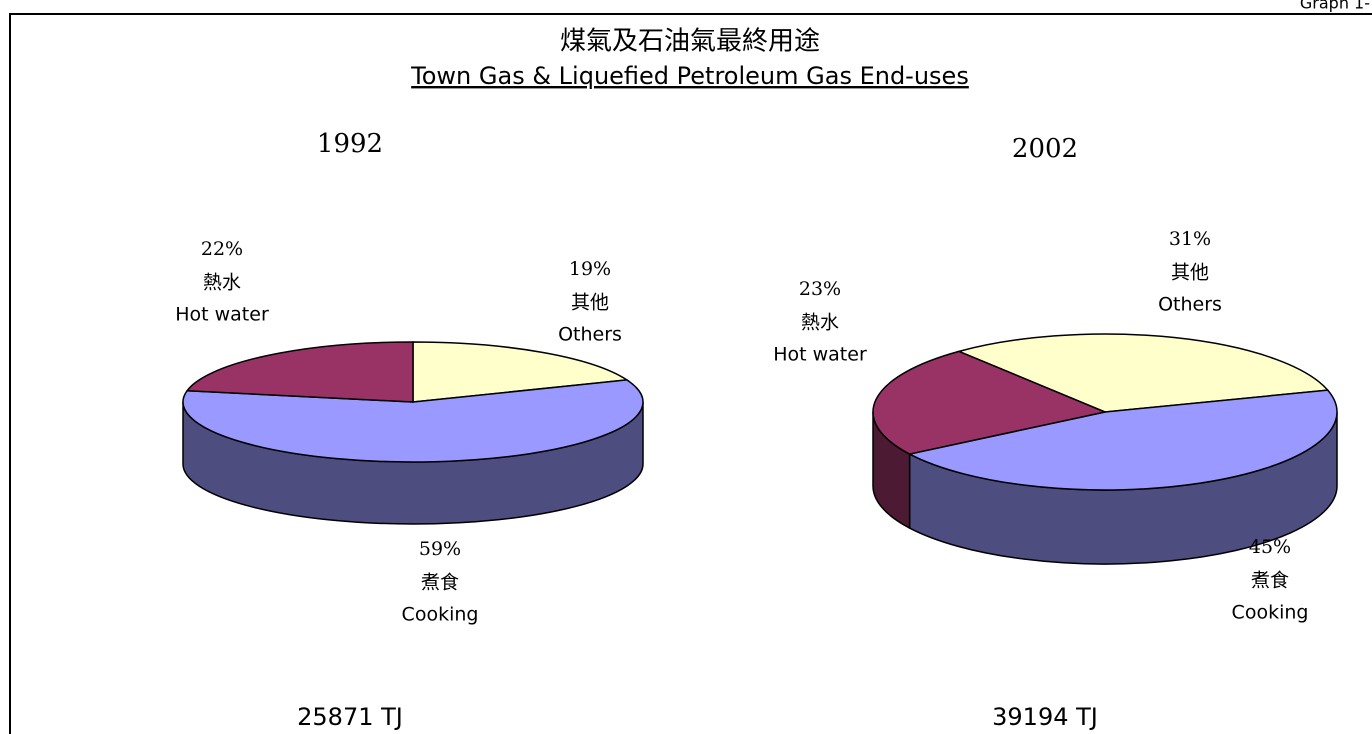 This screenshot has width=1372, height=734. What do you see at coordinates (1335, 6) in the screenshot?
I see `page-label: Graph 1-` at bounding box center [1335, 6].